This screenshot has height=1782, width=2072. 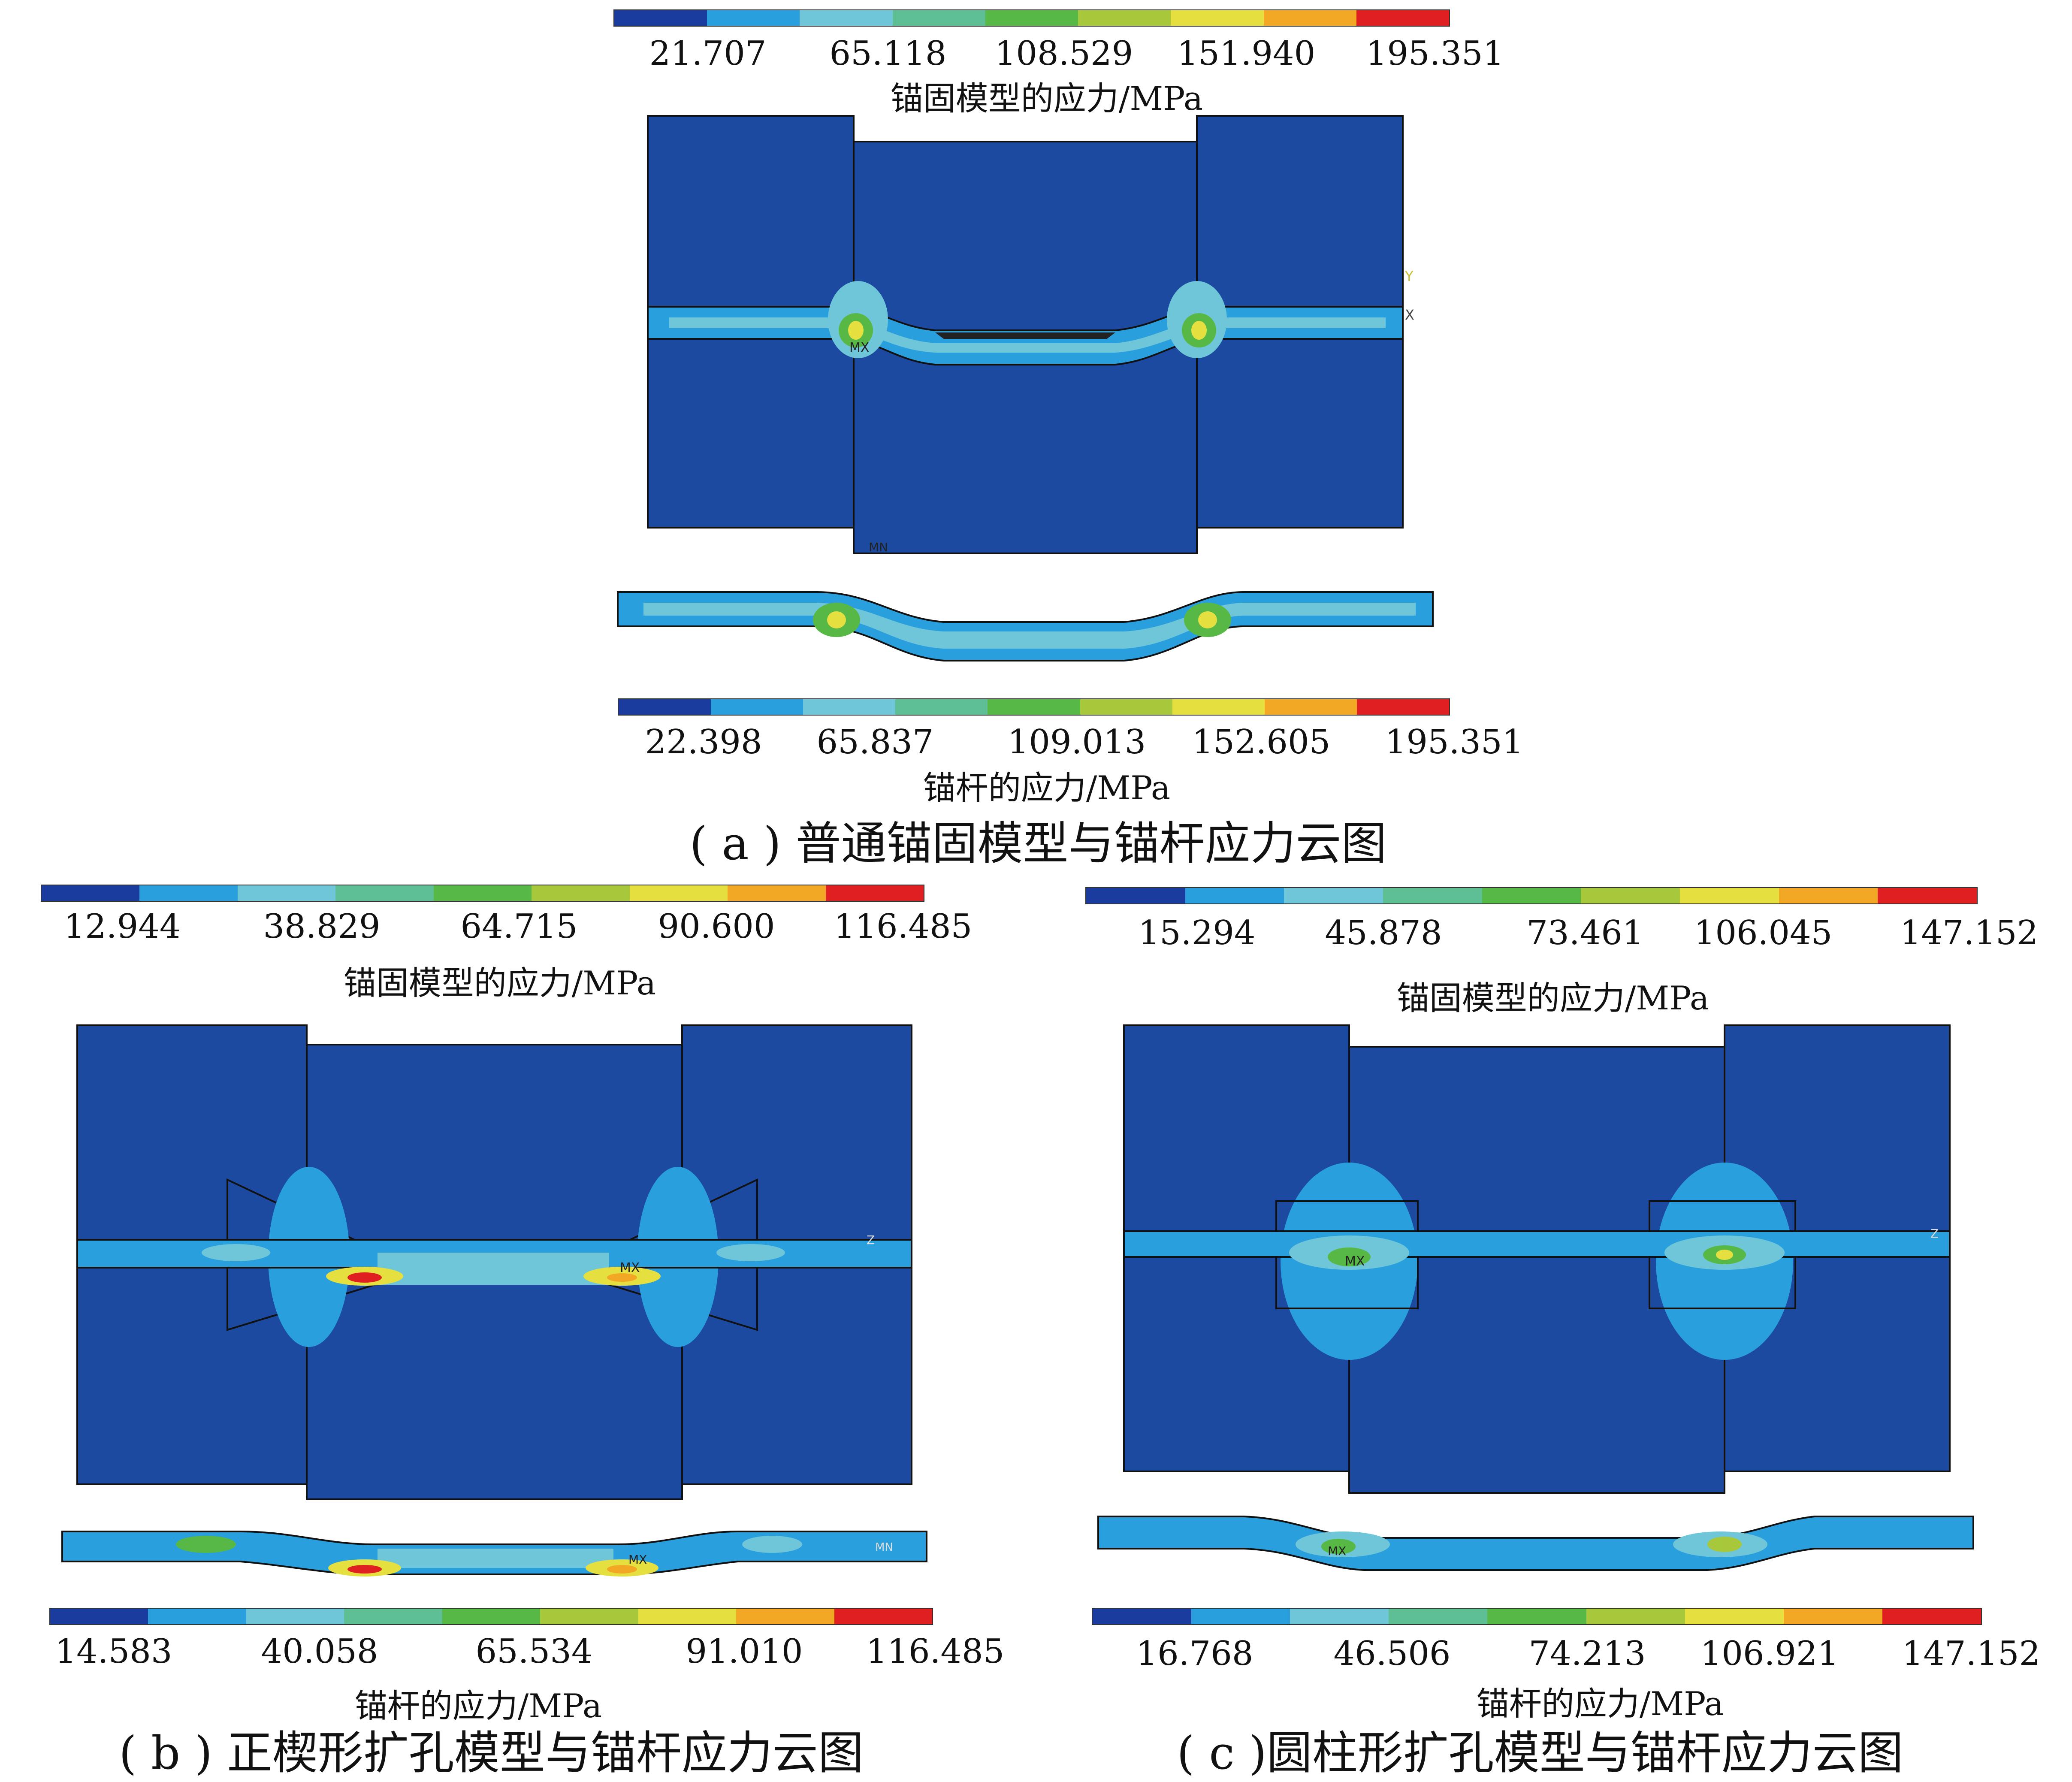 I want to click on bolt-stress-label-a: 锚杆的应力/MPa, so click(x=1047, y=788).